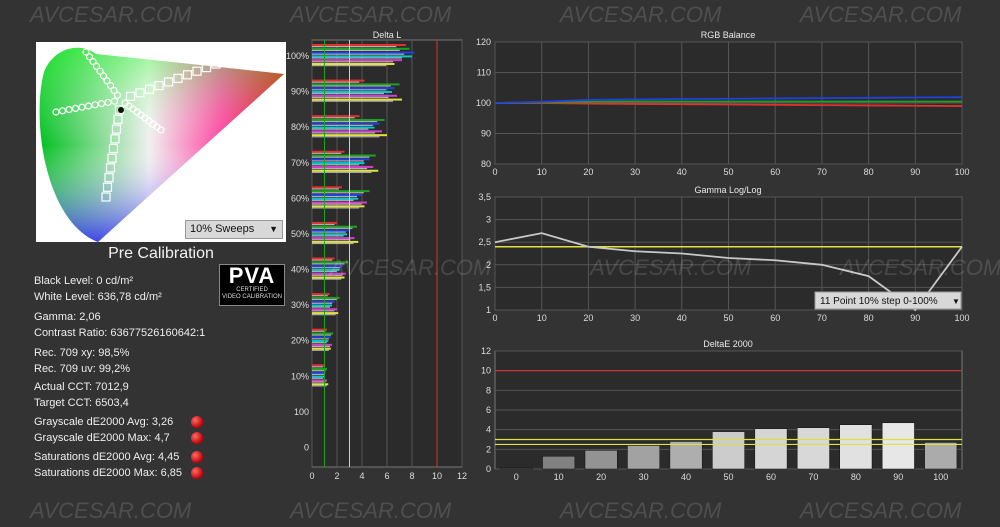 This screenshot has height=527, width=1000. I want to click on x-tick-label: 20, so click(588, 172).